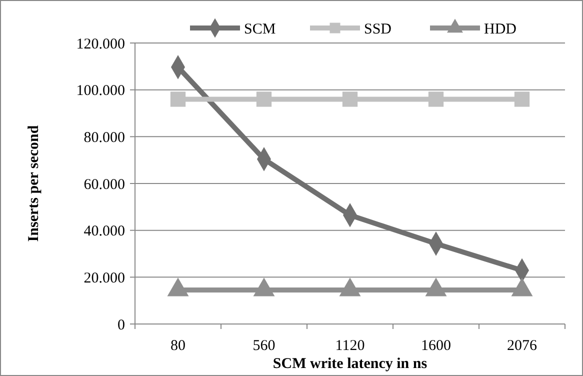 This screenshot has width=583, height=376. Describe the element at coordinates (100, 91) in the screenshot. I see `y-tick-label: 100.000` at that location.